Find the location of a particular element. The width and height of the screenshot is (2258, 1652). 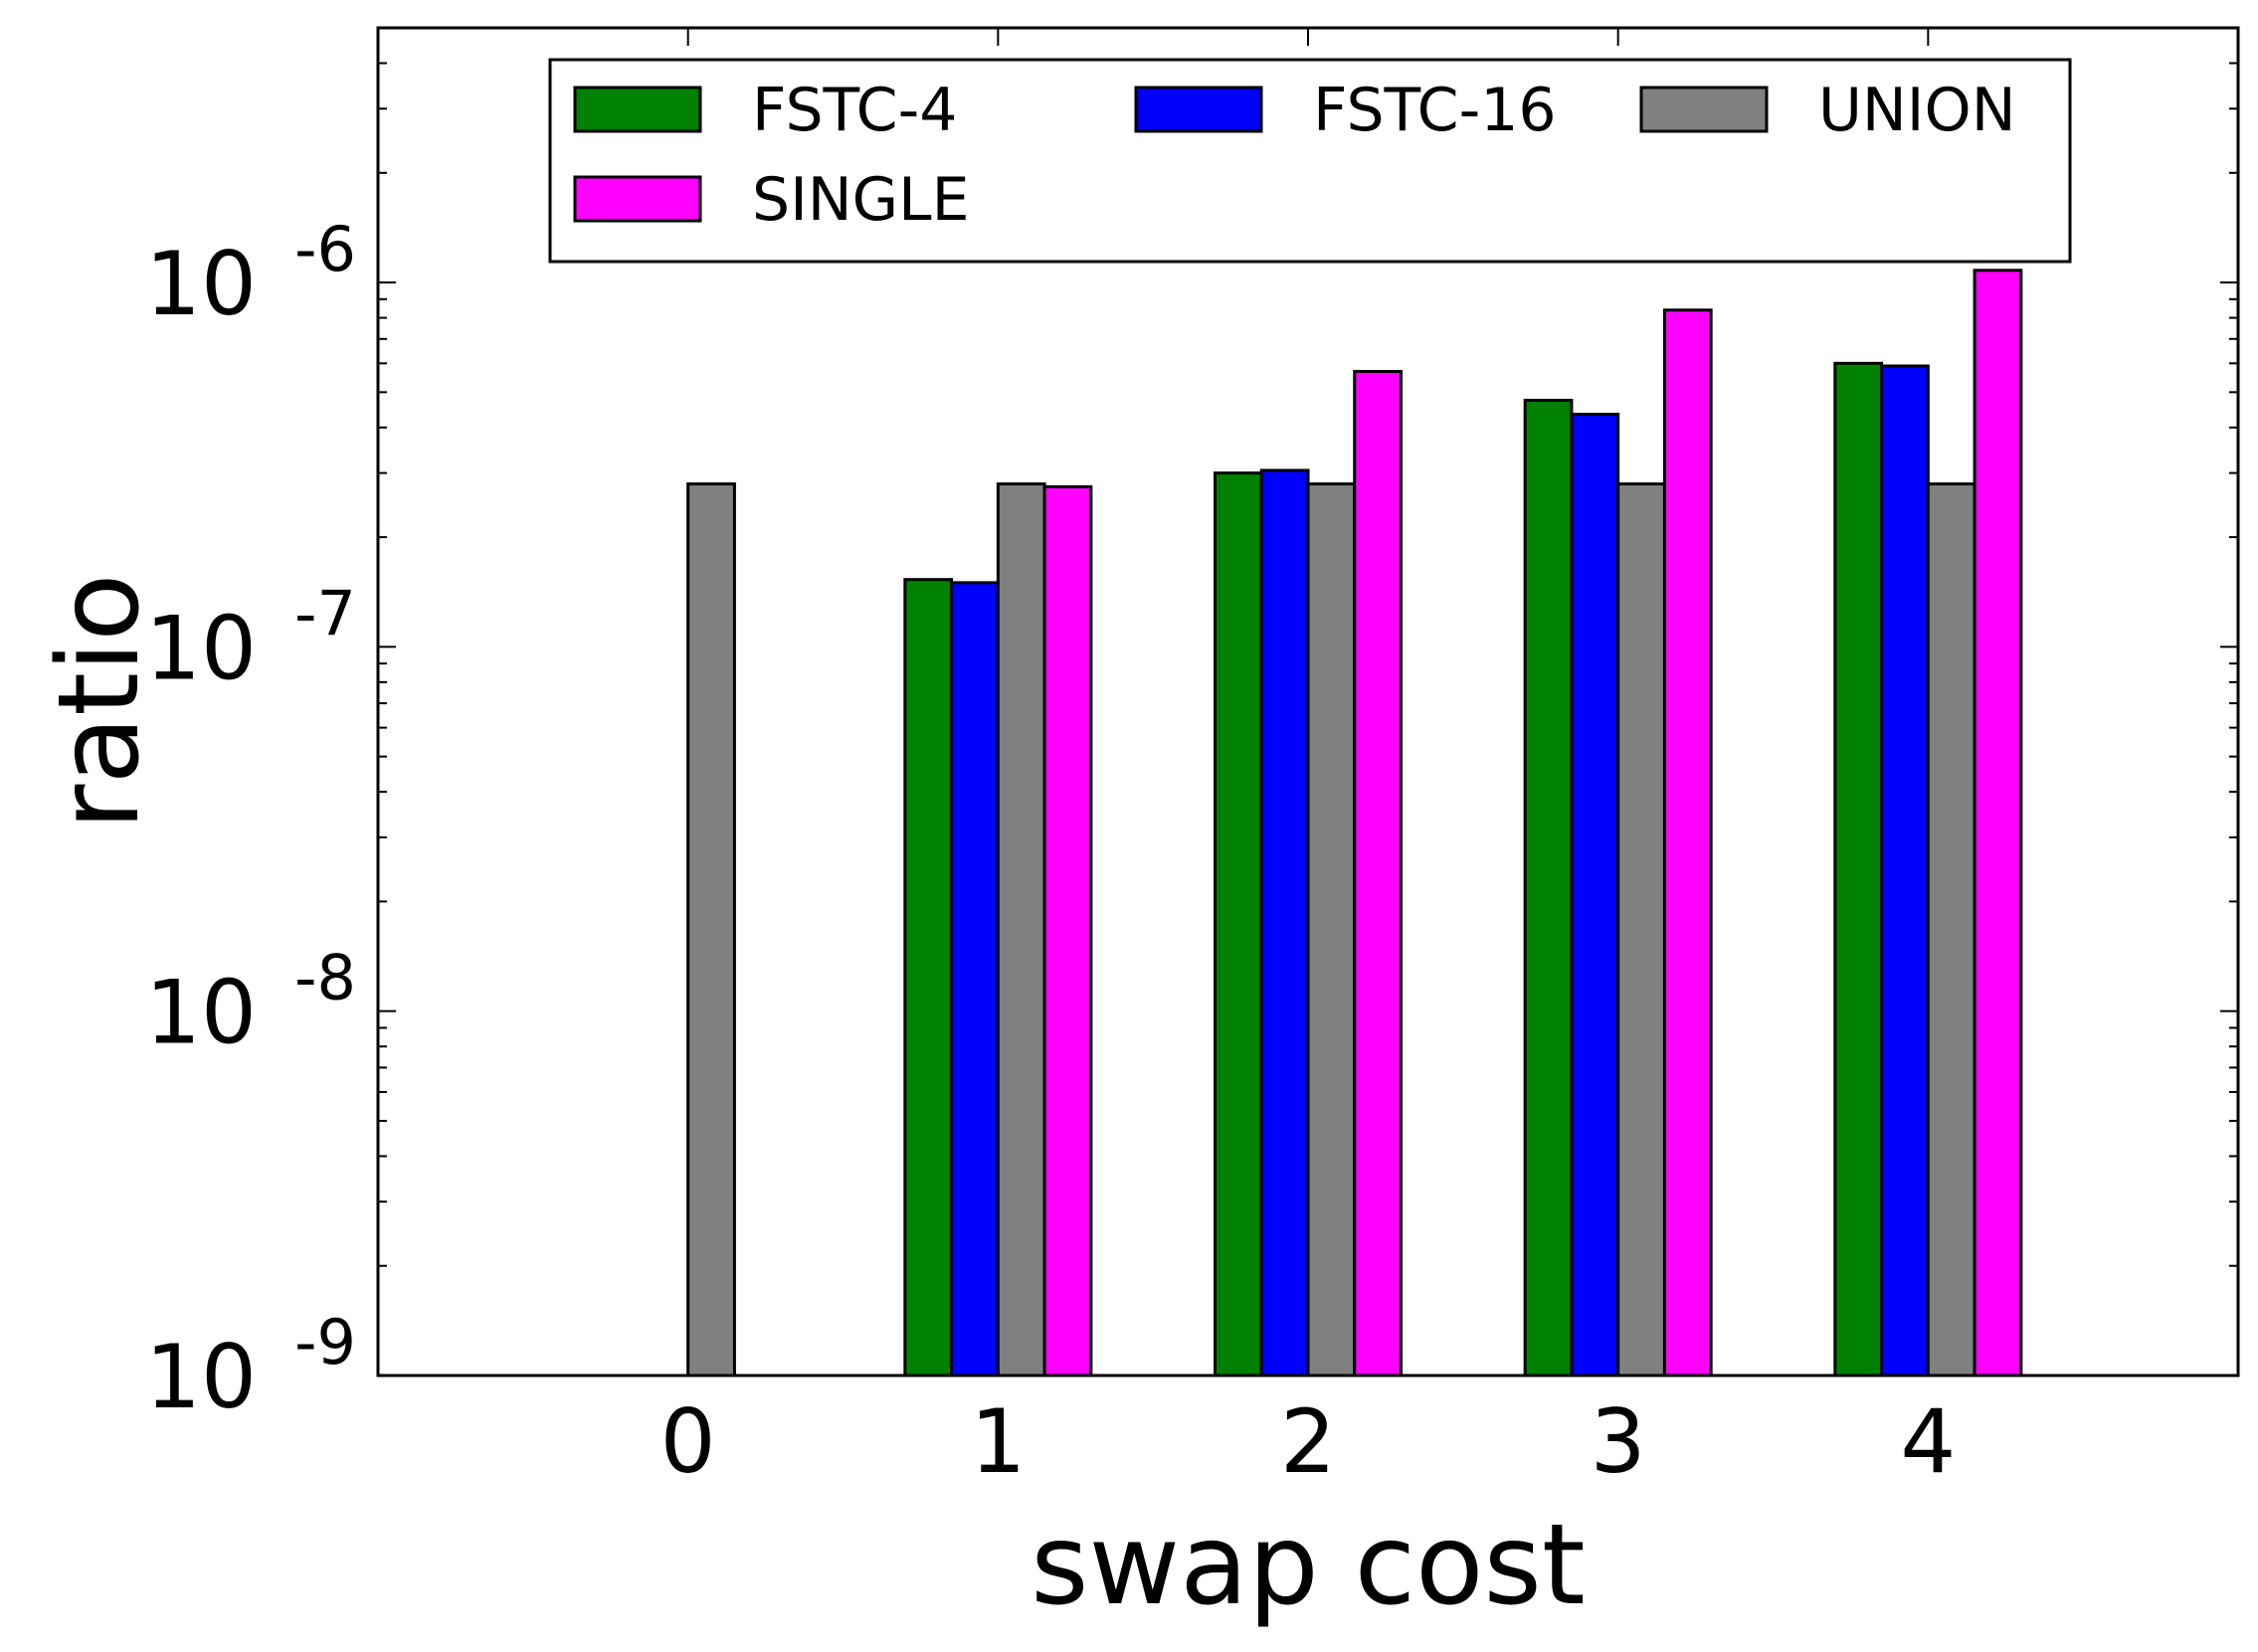

legend-label: UNION is located at coordinates (1917, 110).